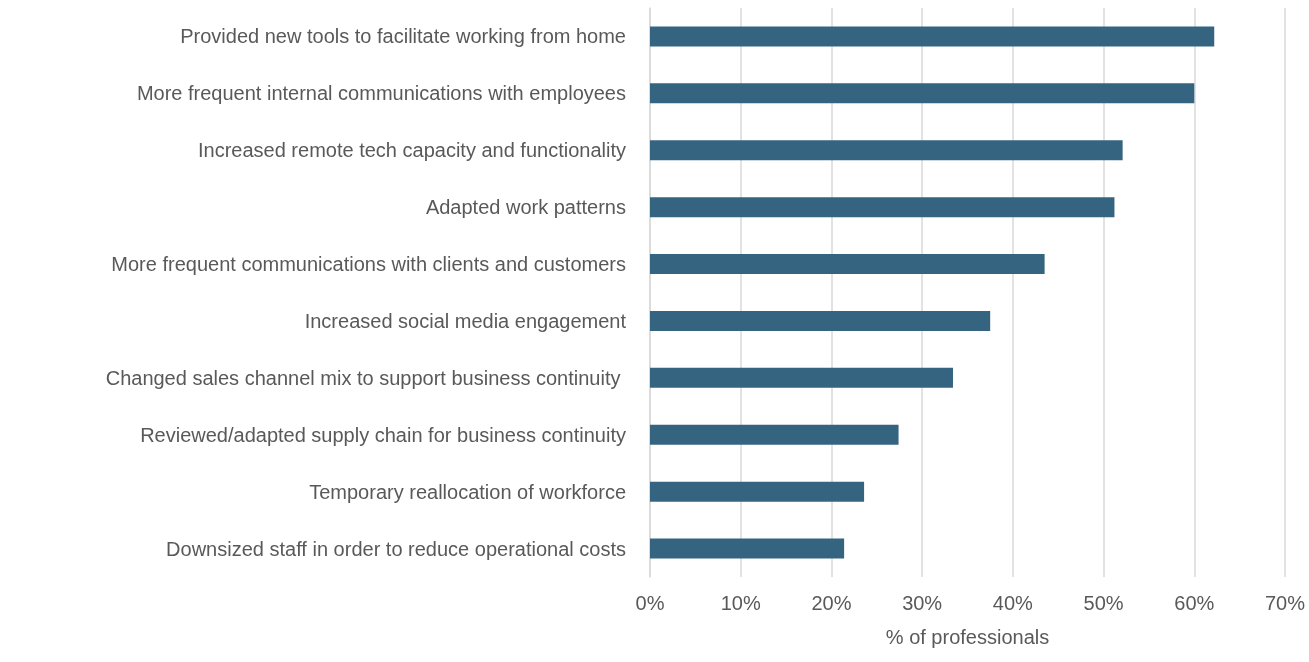 This screenshot has width=1309, height=662. I want to click on x-tick-label: 50%, so click(1103, 603).